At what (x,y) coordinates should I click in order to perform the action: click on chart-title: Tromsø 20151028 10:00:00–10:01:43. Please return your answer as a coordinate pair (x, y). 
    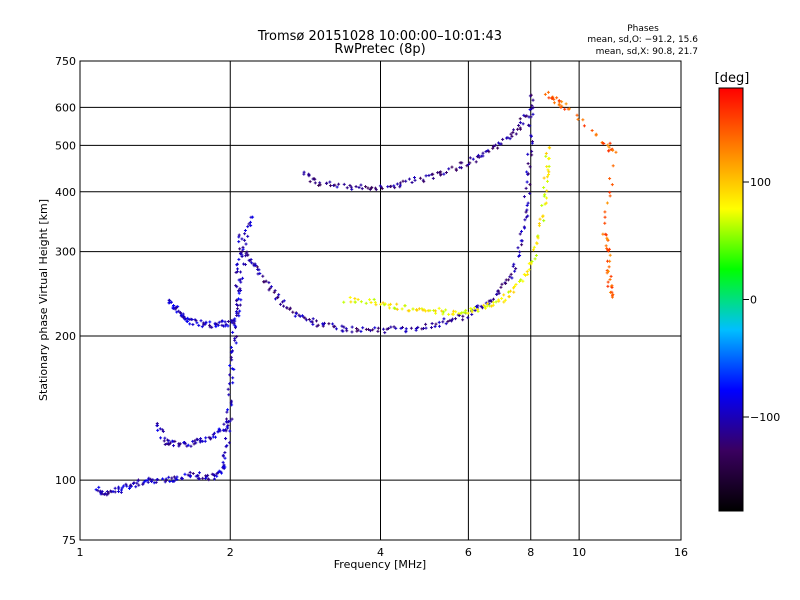
    Looking at the image, I should click on (379, 36).